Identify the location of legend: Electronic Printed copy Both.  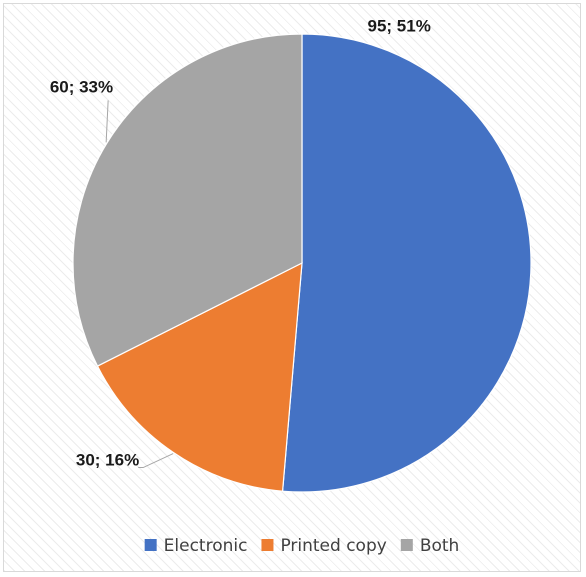
(302, 546).